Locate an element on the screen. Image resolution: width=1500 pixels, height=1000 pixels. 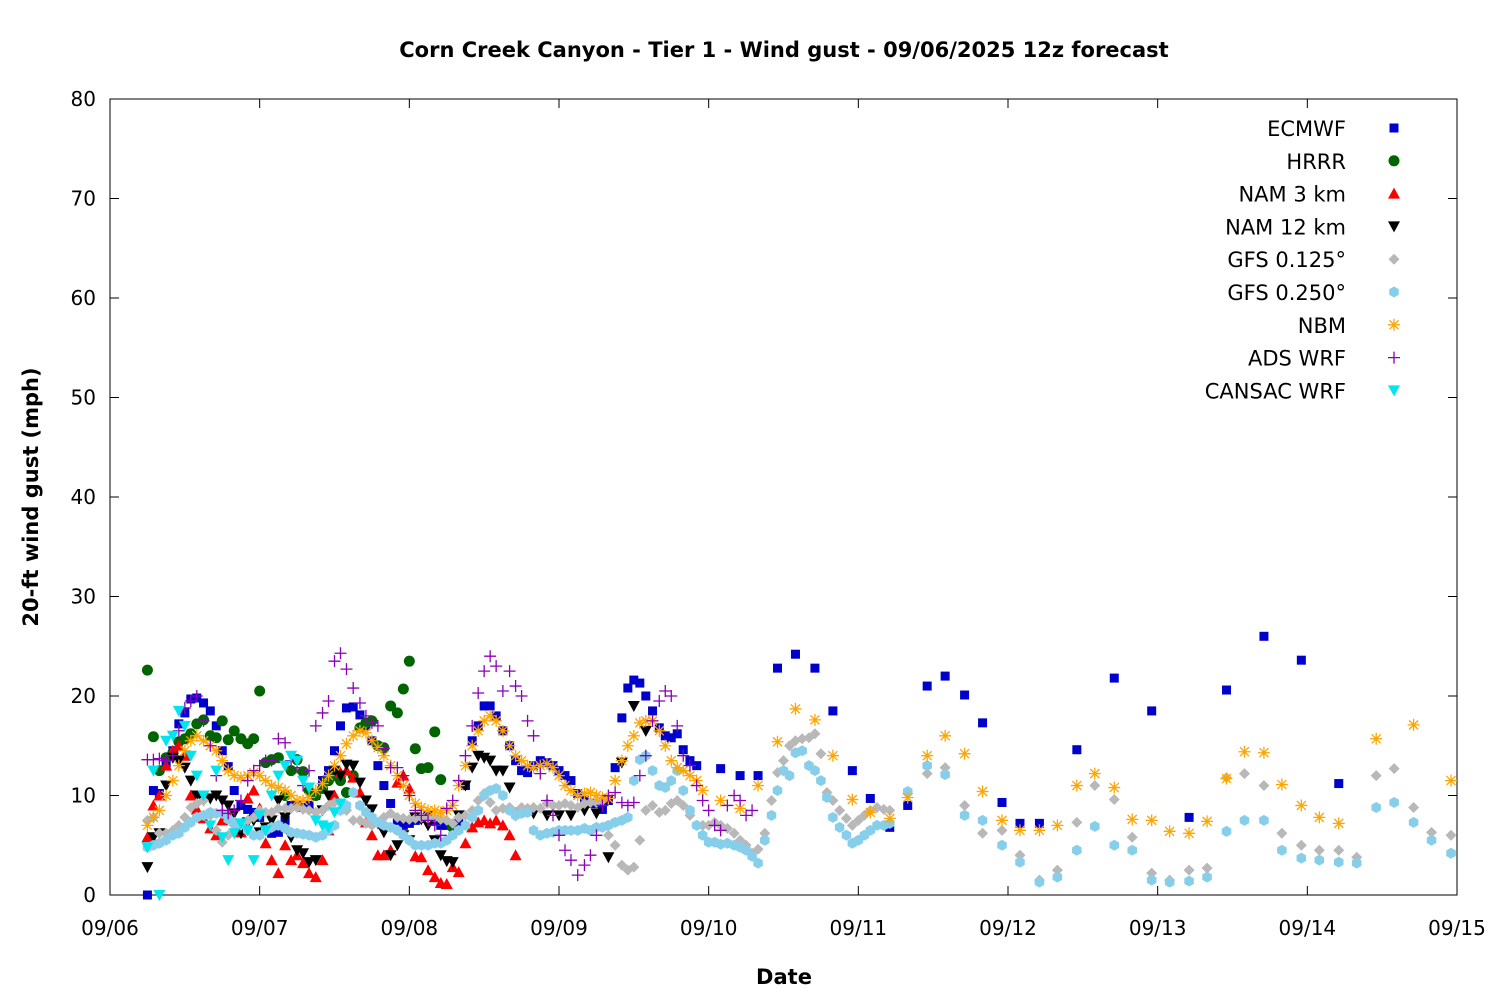
x-tick-label: 09/14 is located at coordinates (1308, 928).